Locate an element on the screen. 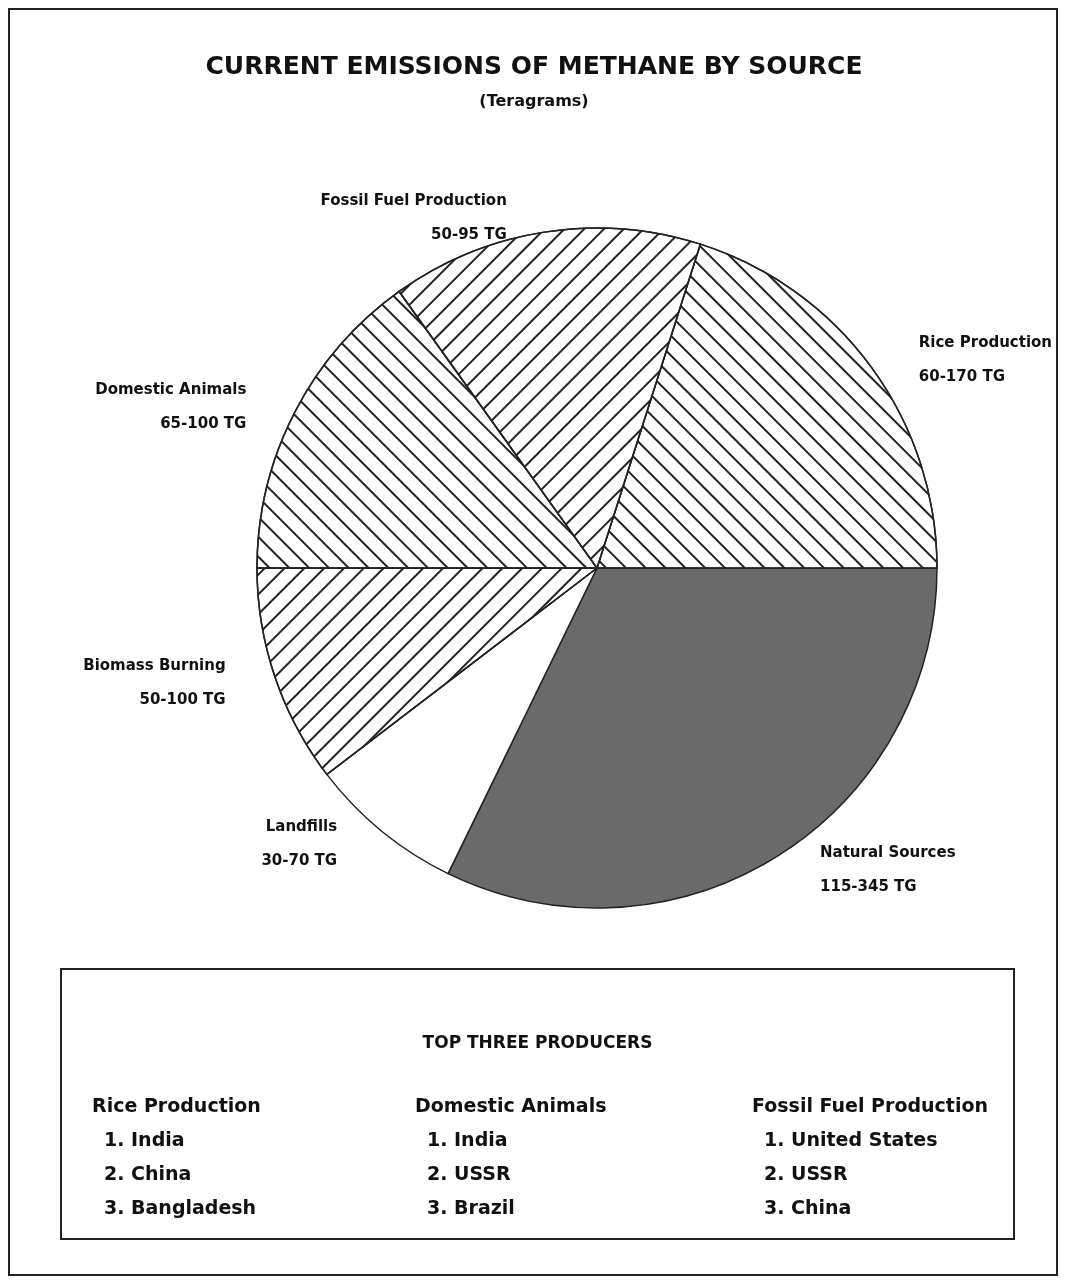 The image size is (1068, 1285). text: Rice Production is located at coordinates (176, 1105).